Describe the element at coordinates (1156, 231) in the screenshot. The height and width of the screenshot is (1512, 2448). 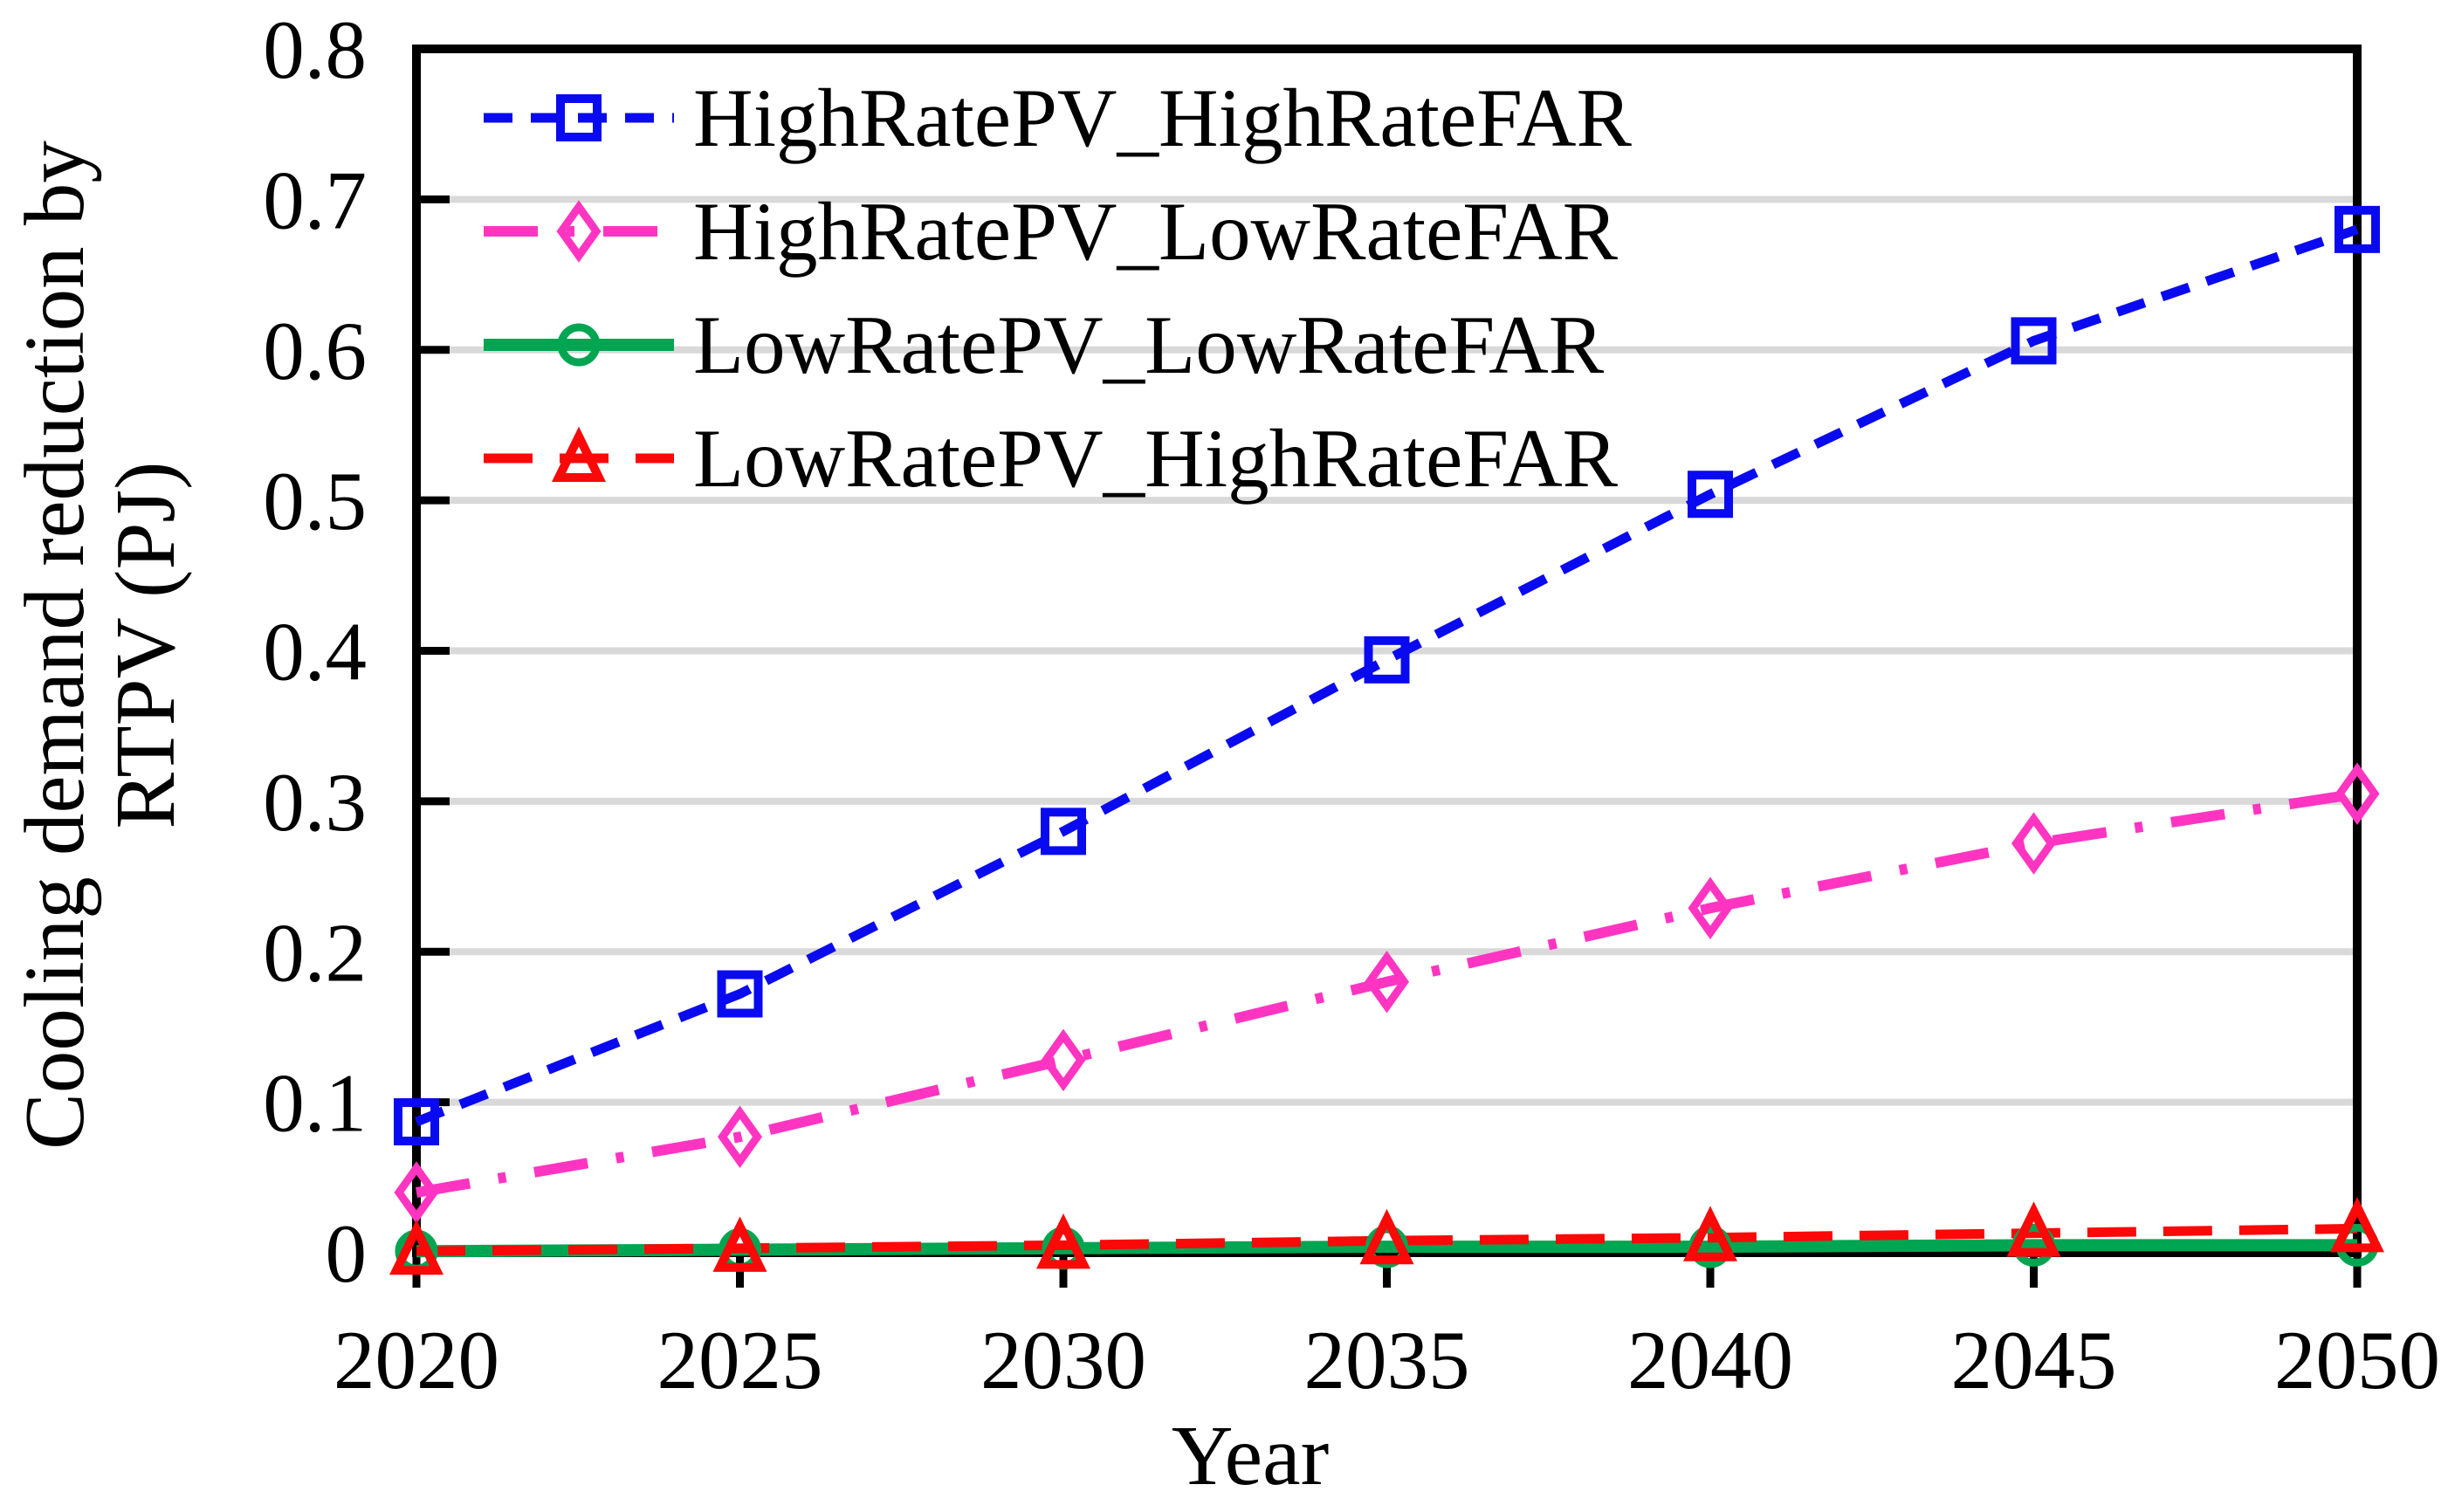
I see `legend-label: HighRatePV_LowRateFAR` at that location.